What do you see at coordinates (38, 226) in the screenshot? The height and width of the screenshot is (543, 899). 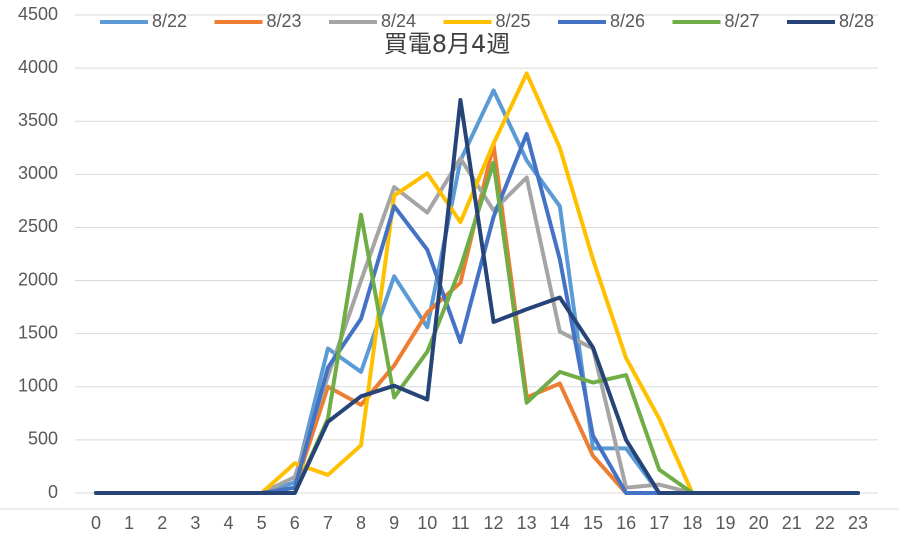 I see `y-tick-label: 2500` at bounding box center [38, 226].